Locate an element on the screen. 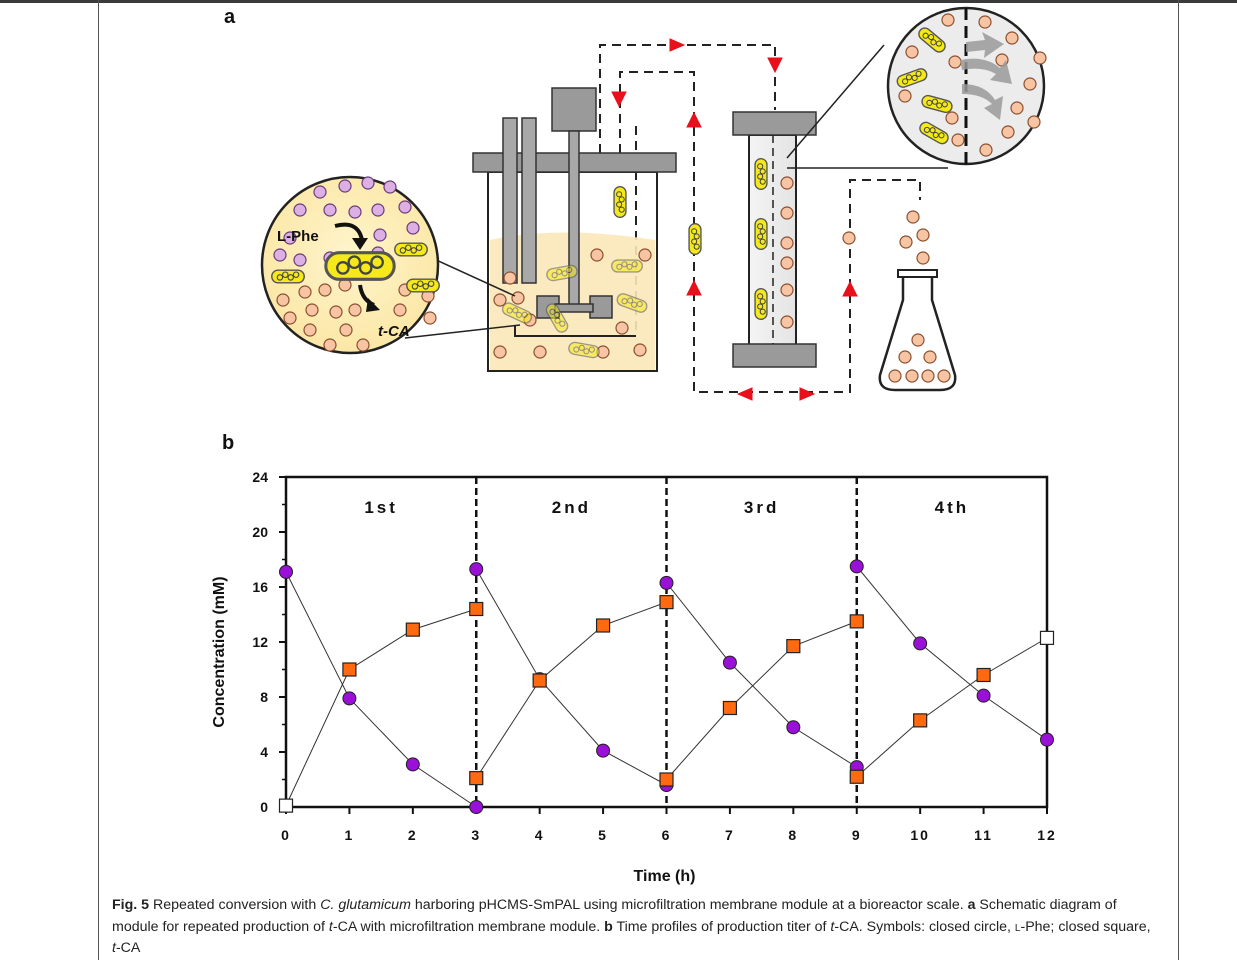 Image resolution: width=1237 pixels, height=960 pixels. bioreactor-vessel is located at coordinates (574, 229).